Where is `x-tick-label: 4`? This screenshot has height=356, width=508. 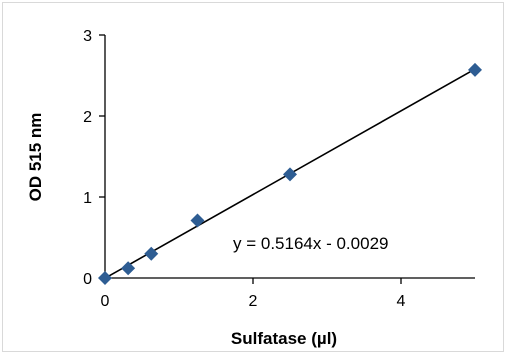 x-tick-label: 4 is located at coordinates (401, 301).